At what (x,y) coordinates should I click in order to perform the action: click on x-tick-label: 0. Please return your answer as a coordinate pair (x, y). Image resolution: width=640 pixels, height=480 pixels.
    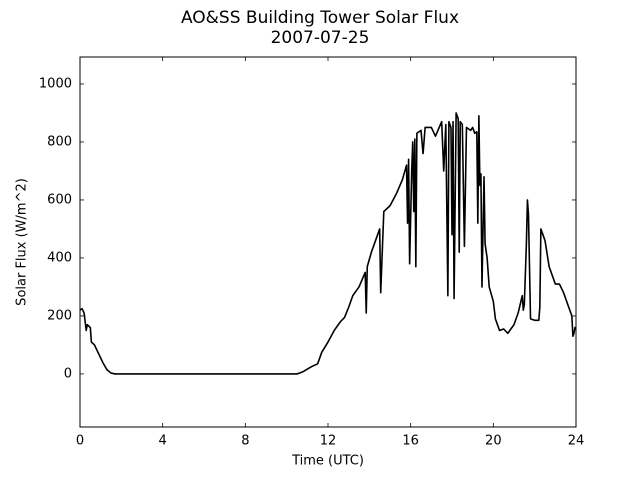
    Looking at the image, I should click on (80, 441).